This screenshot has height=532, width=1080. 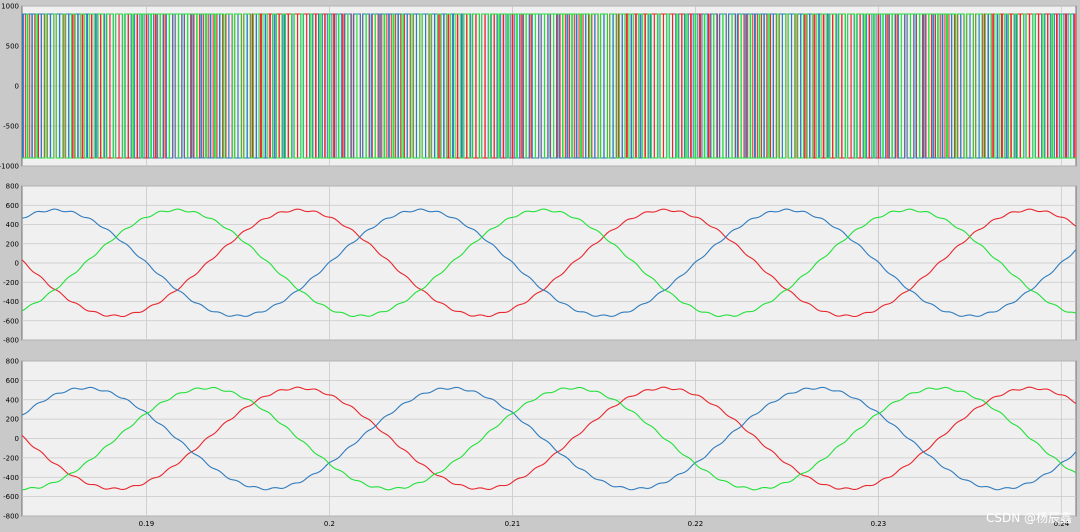 What do you see at coordinates (696, 524) in the screenshot?
I see `x-tick-label: 0.22` at bounding box center [696, 524].